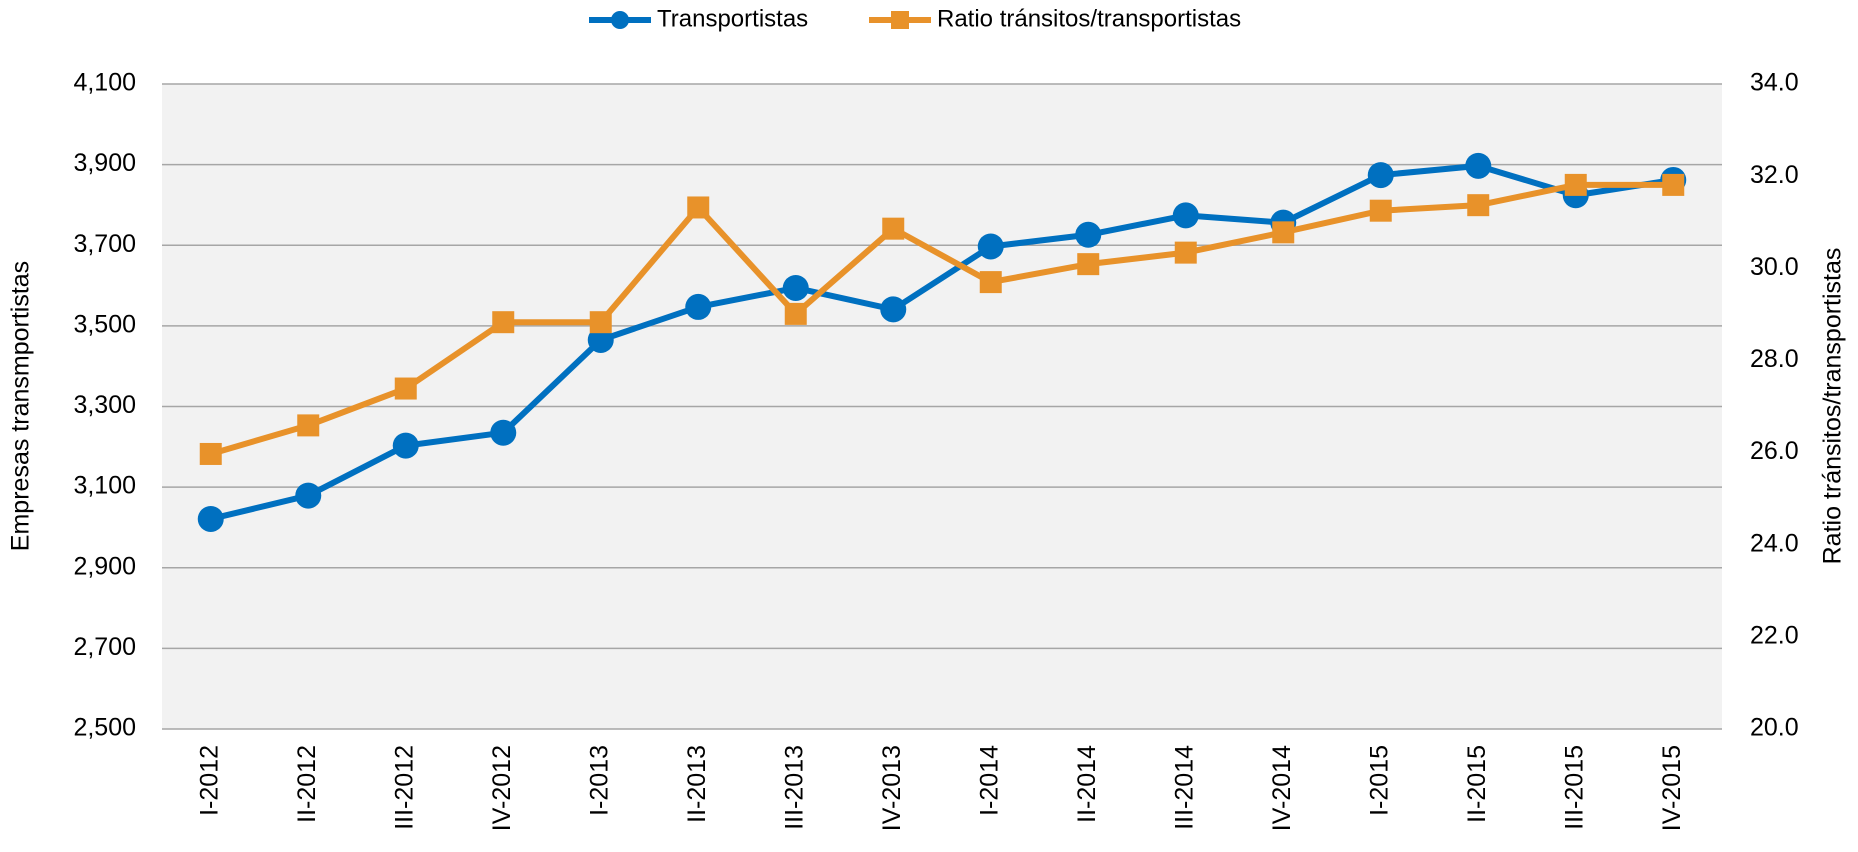 The height and width of the screenshot is (852, 1858). I want to click on y-tick-label: 2,500, so click(104, 728).